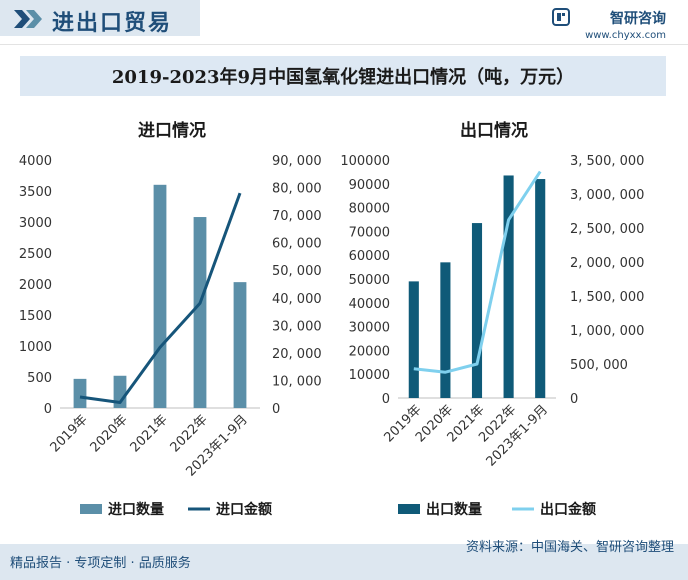 The image size is (688, 580). I want to click on export-y-tick-label: 20000, so click(369, 351).